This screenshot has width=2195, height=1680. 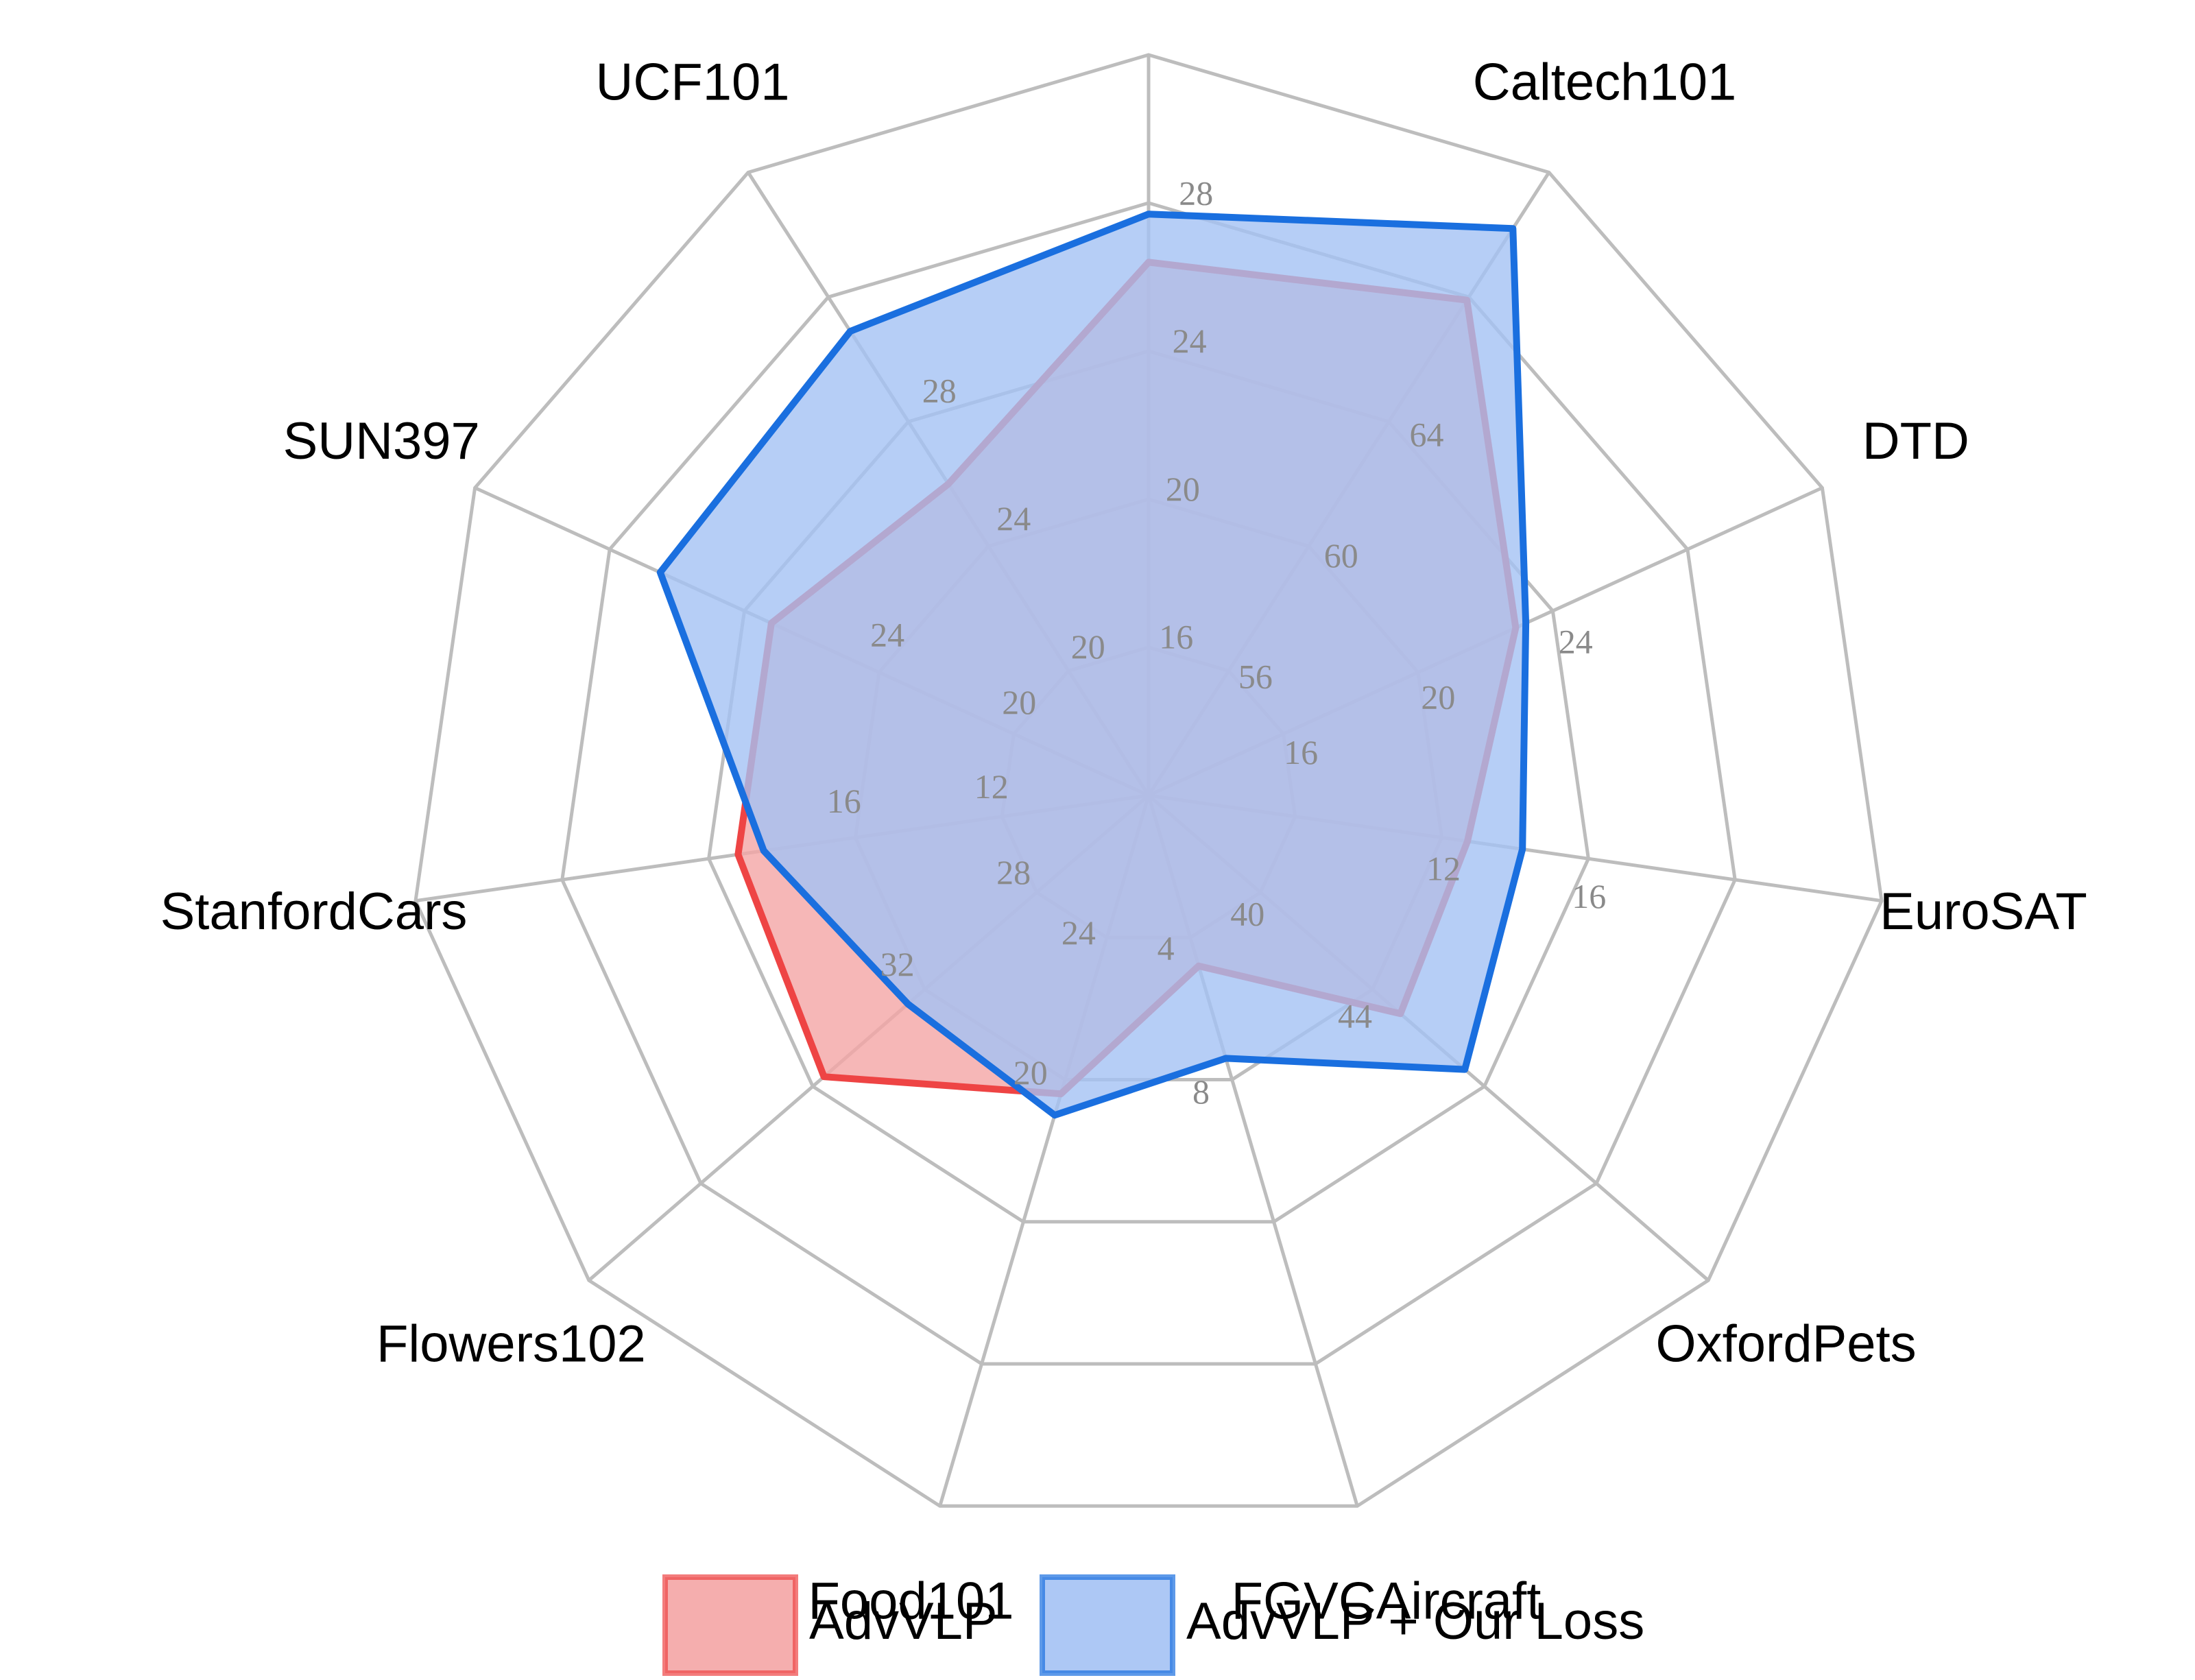 I want to click on tick-label: 4, so click(x=1166, y=947).